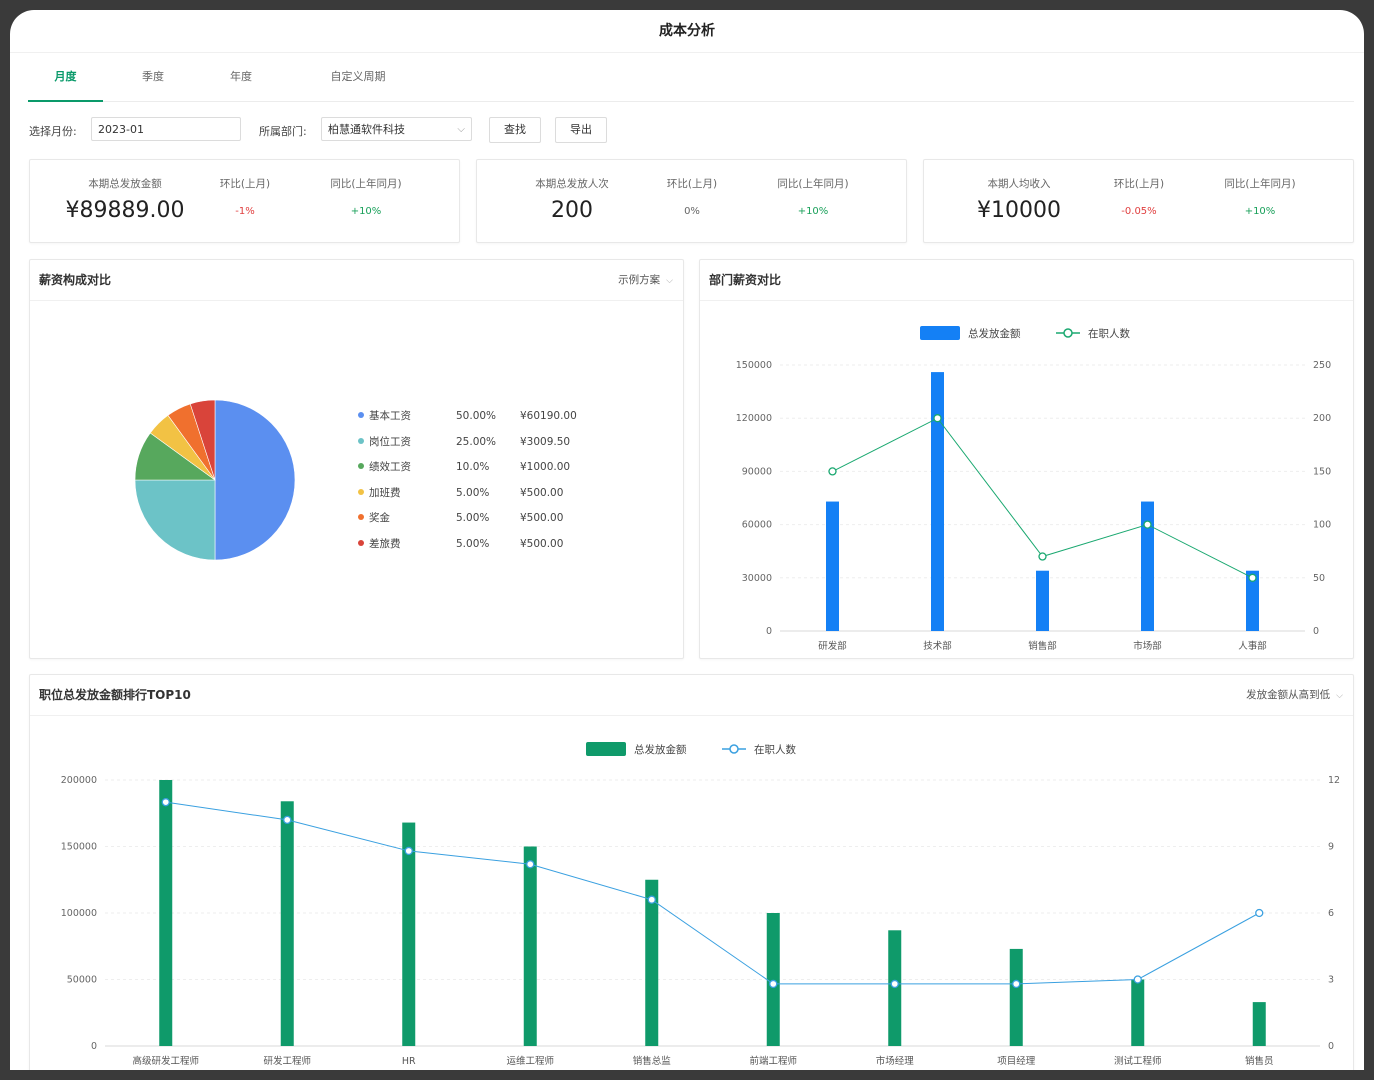 The width and height of the screenshot is (1374, 1080). I want to click on x-tick-label: 前端工程师, so click(773, 1061).